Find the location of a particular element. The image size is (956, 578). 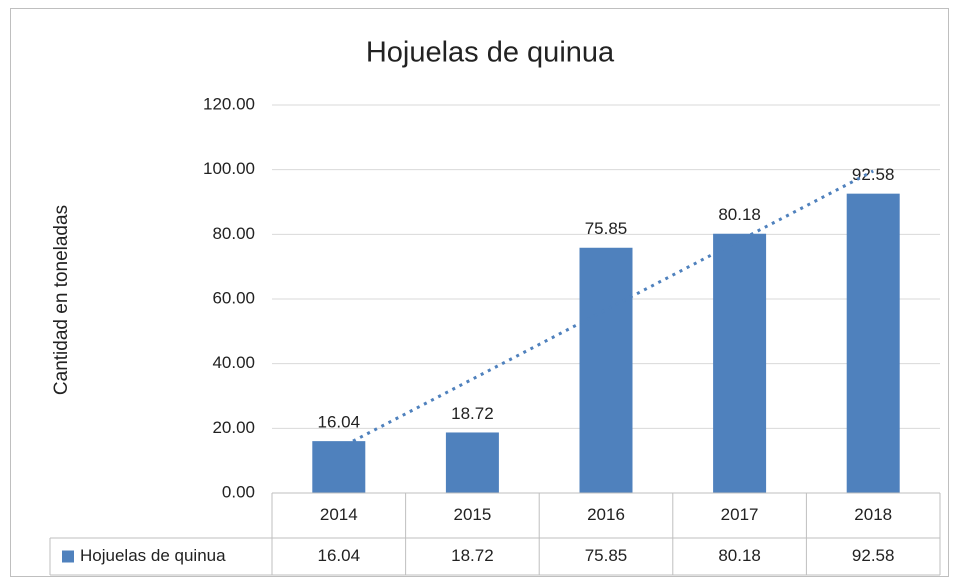

y-tick-label: 100.00 is located at coordinates (229, 168).